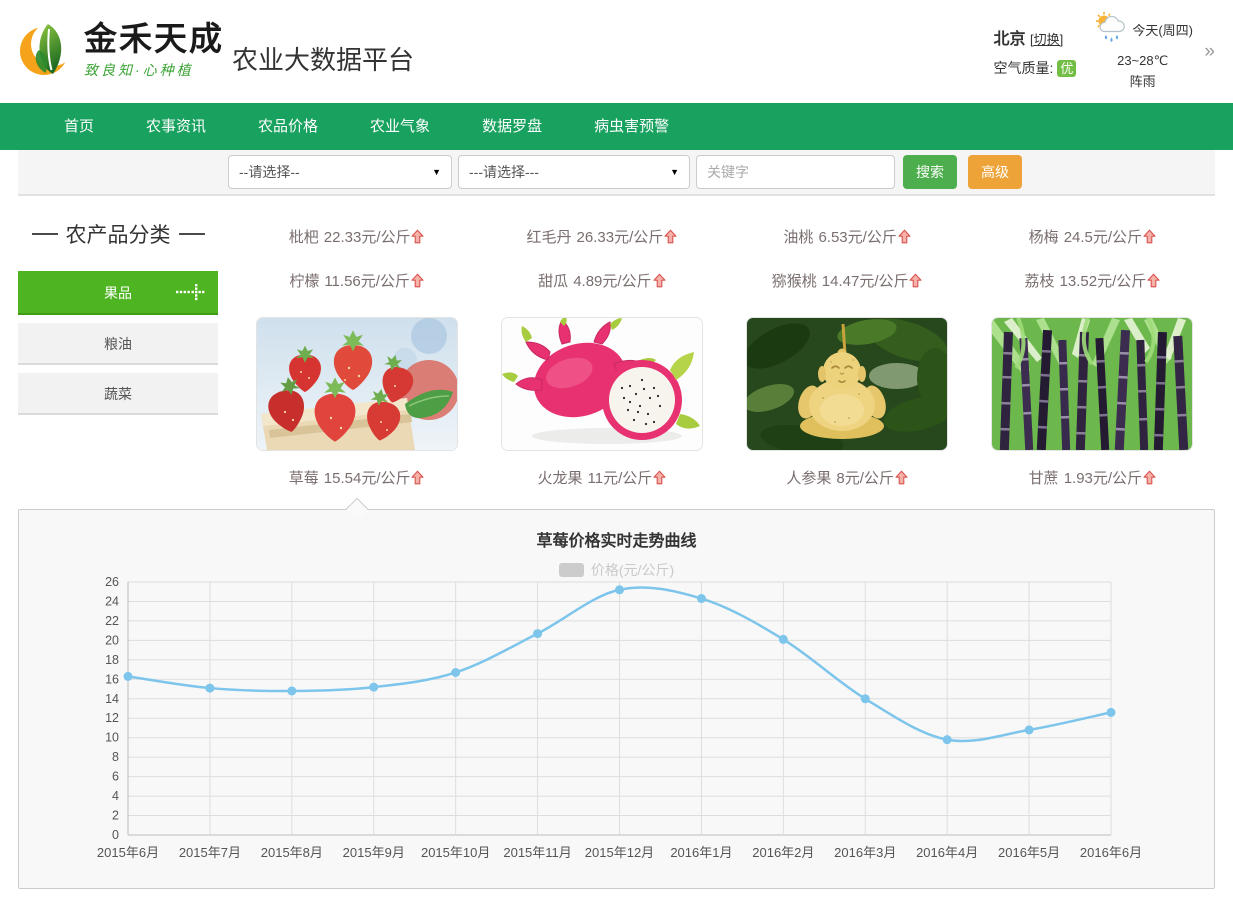  I want to click on category-sidebar: 农产品分类 果品 粮油 蔬菜, so click(118, 350).